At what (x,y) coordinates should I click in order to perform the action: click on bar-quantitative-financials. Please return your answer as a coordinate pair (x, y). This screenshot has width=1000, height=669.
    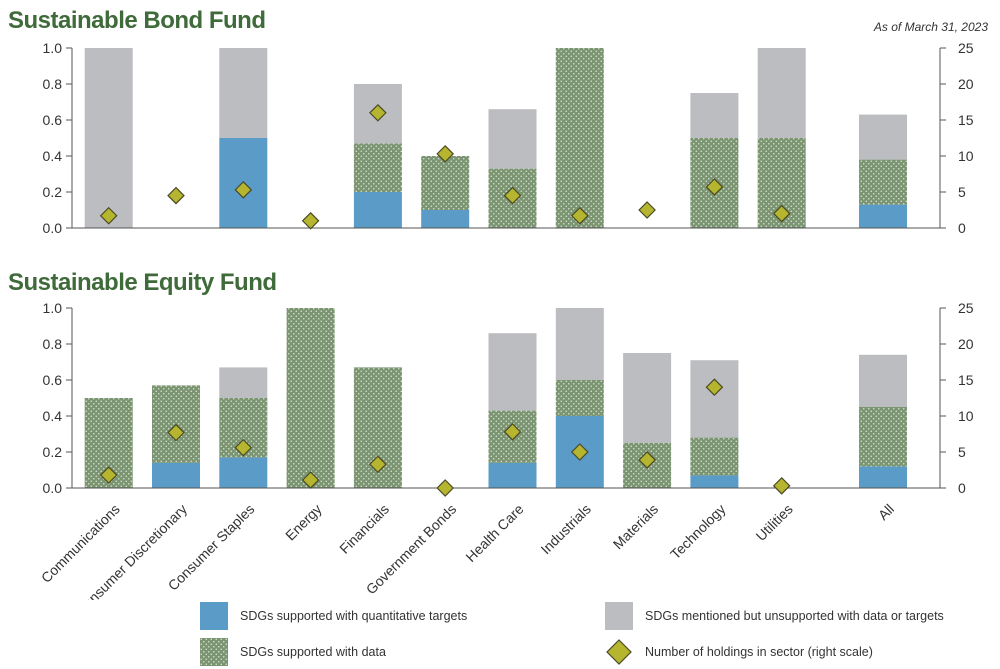
    Looking at the image, I should click on (377, 210).